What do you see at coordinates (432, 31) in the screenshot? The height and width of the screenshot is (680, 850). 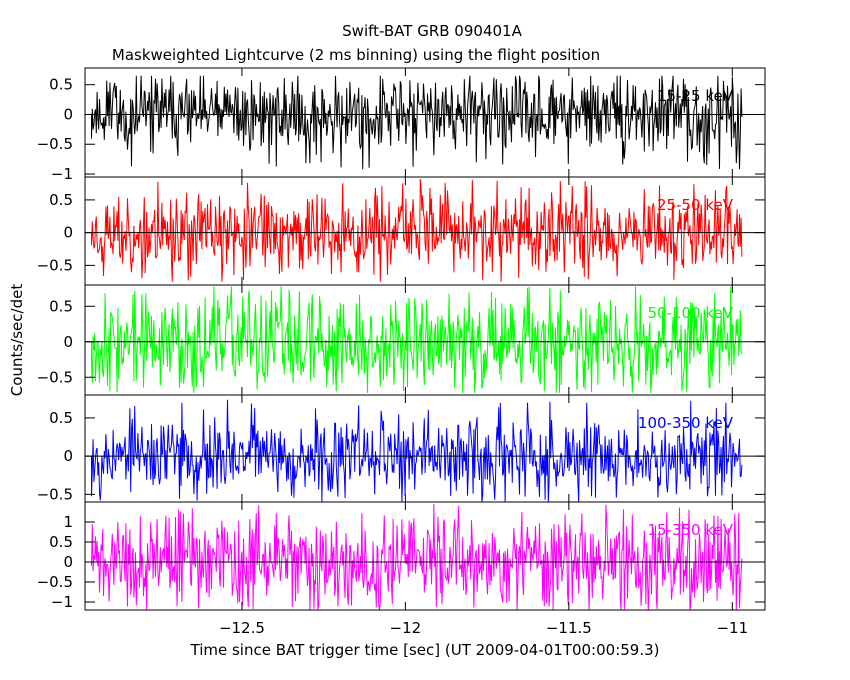 I see `chart-title: Swift-BAT GRB 090401A` at bounding box center [432, 31].